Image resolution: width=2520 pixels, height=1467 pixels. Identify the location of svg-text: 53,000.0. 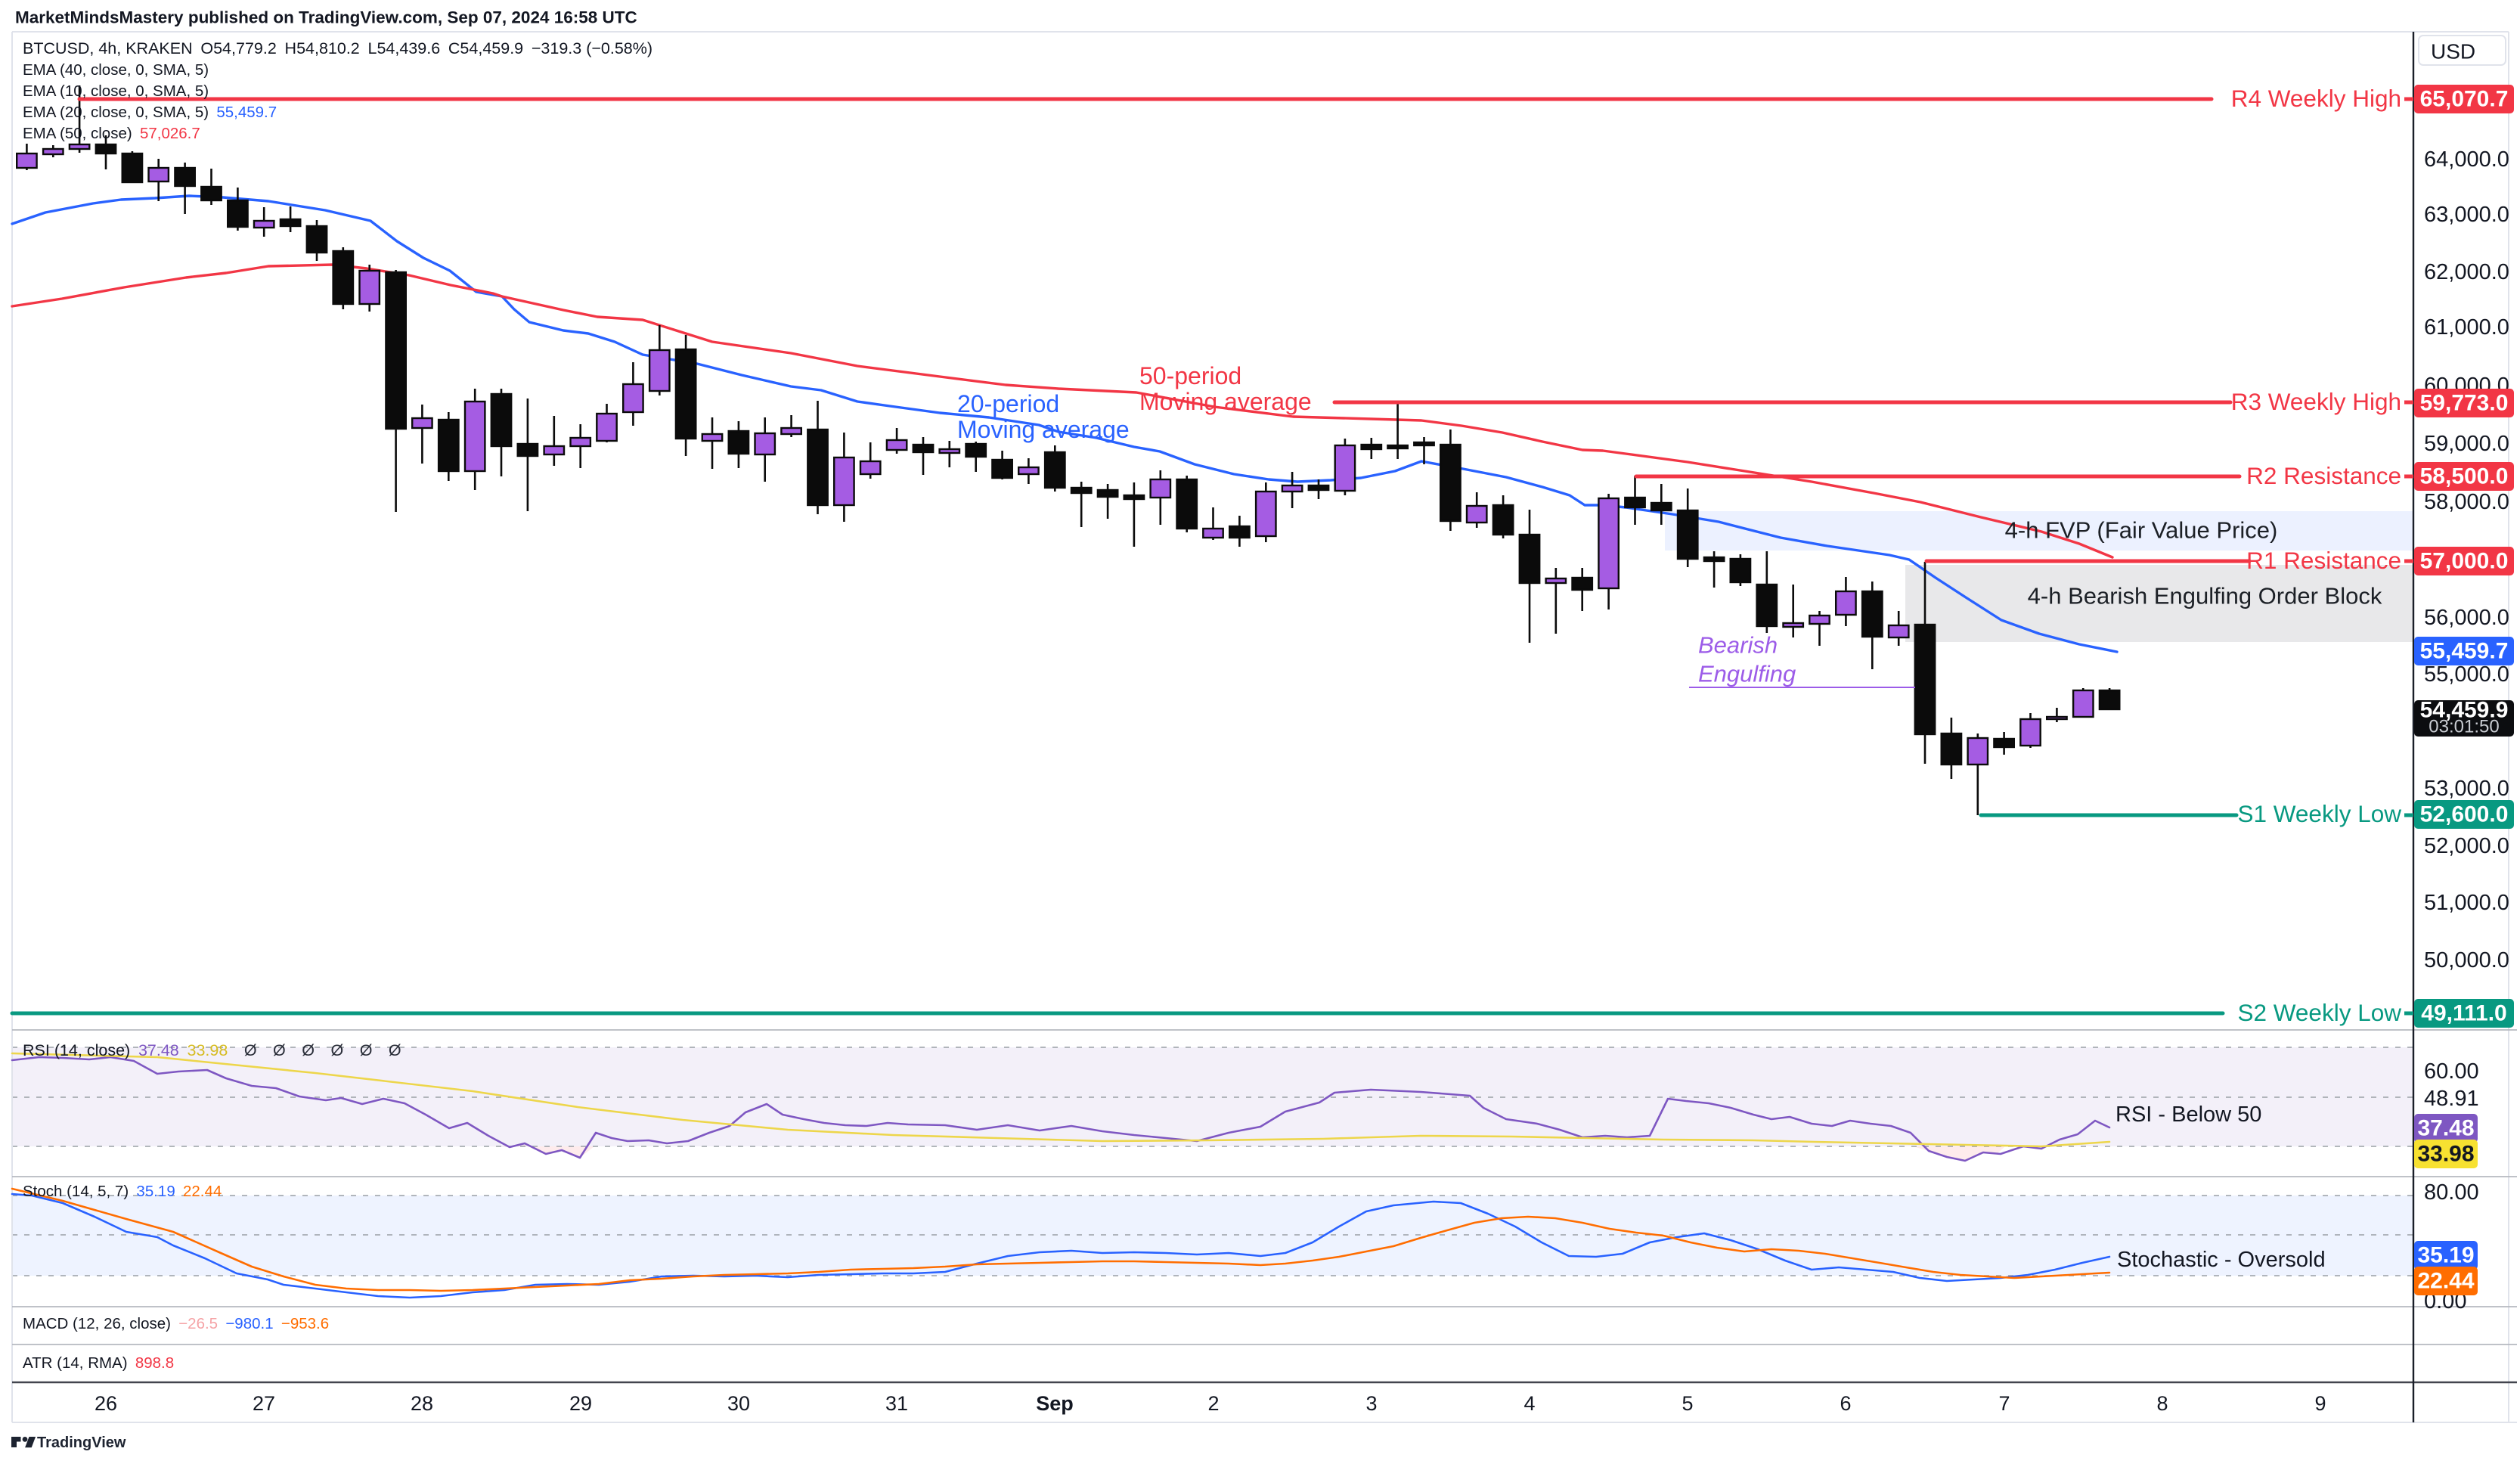
(2466, 789).